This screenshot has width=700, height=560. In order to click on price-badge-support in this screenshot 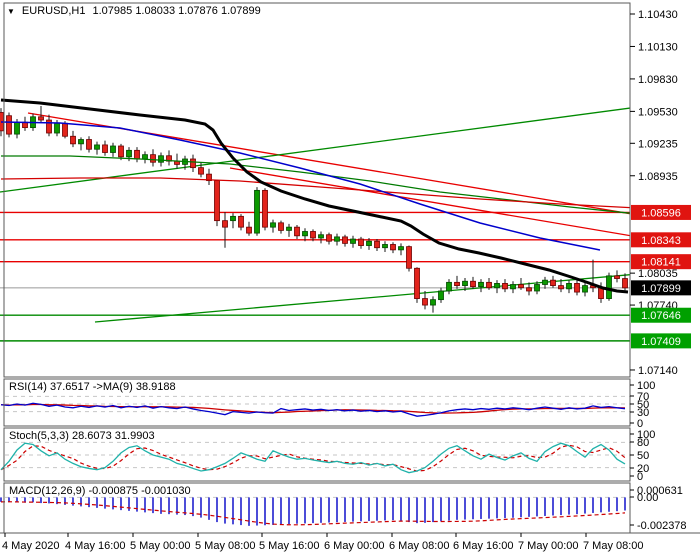, I will do `click(661, 341)`.